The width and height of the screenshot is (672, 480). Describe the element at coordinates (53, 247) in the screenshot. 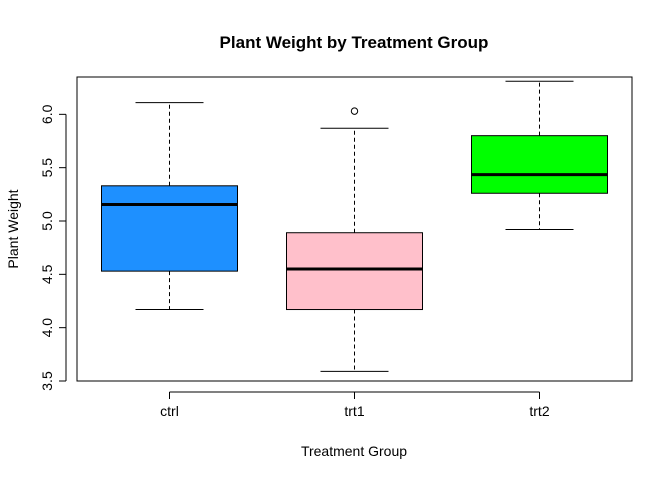

I see `y-axis: 3.5 4.0 4.5 5.0 5.5 6.0` at that location.